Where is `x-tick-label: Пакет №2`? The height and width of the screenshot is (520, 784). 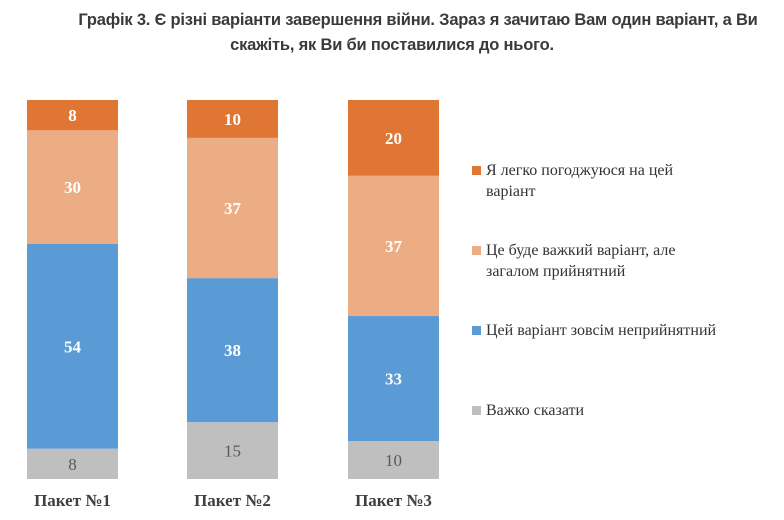
x-tick-label: Пакет №2 is located at coordinates (232, 500).